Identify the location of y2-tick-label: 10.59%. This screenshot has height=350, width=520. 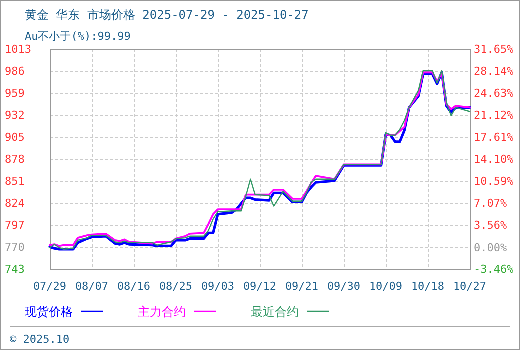
(494, 181).